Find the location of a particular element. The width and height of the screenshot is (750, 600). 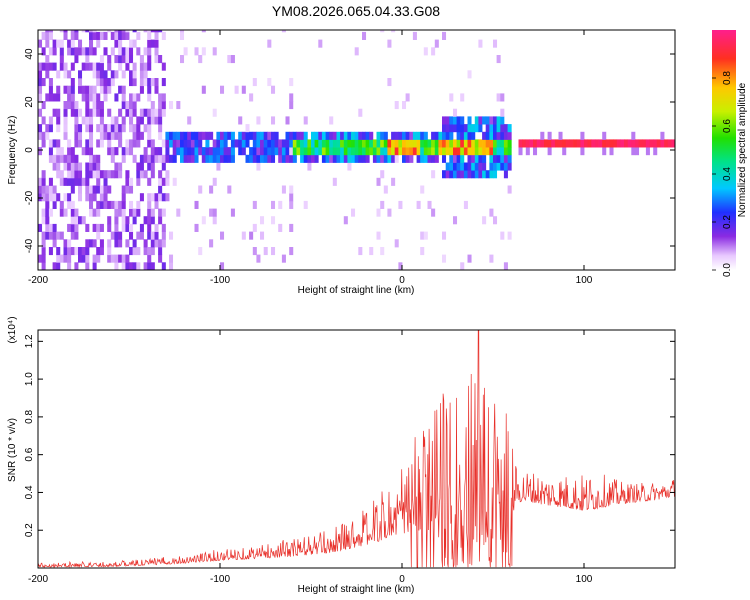

x-tick-label: -200 is located at coordinates (38, 280).